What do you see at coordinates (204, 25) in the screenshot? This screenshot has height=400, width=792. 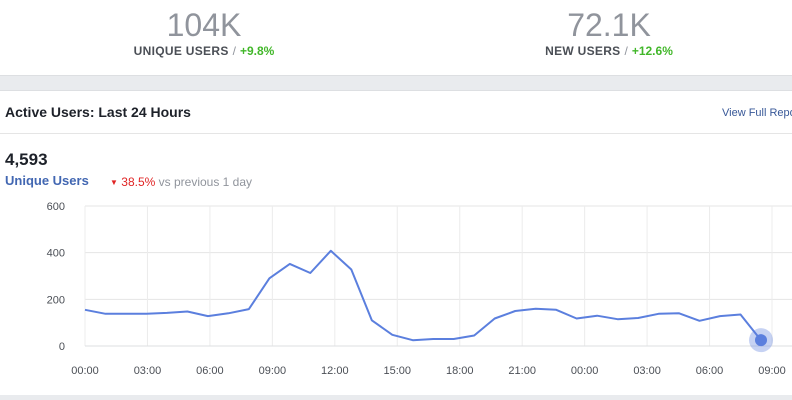 I see `stat-value: 104K` at bounding box center [204, 25].